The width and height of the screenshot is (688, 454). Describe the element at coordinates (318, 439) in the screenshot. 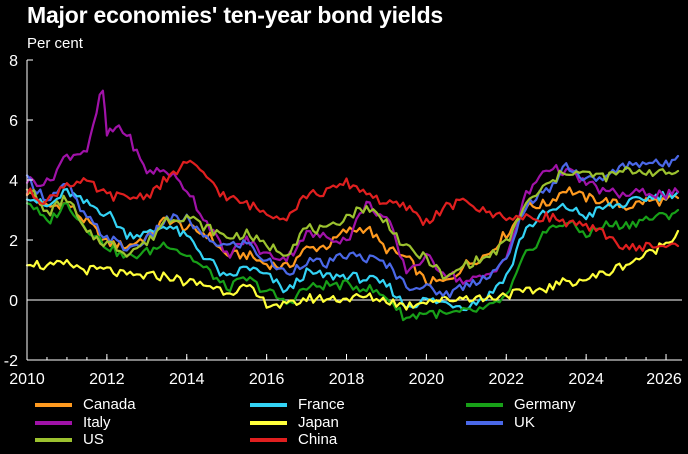

I see `legend-label: China` at that location.